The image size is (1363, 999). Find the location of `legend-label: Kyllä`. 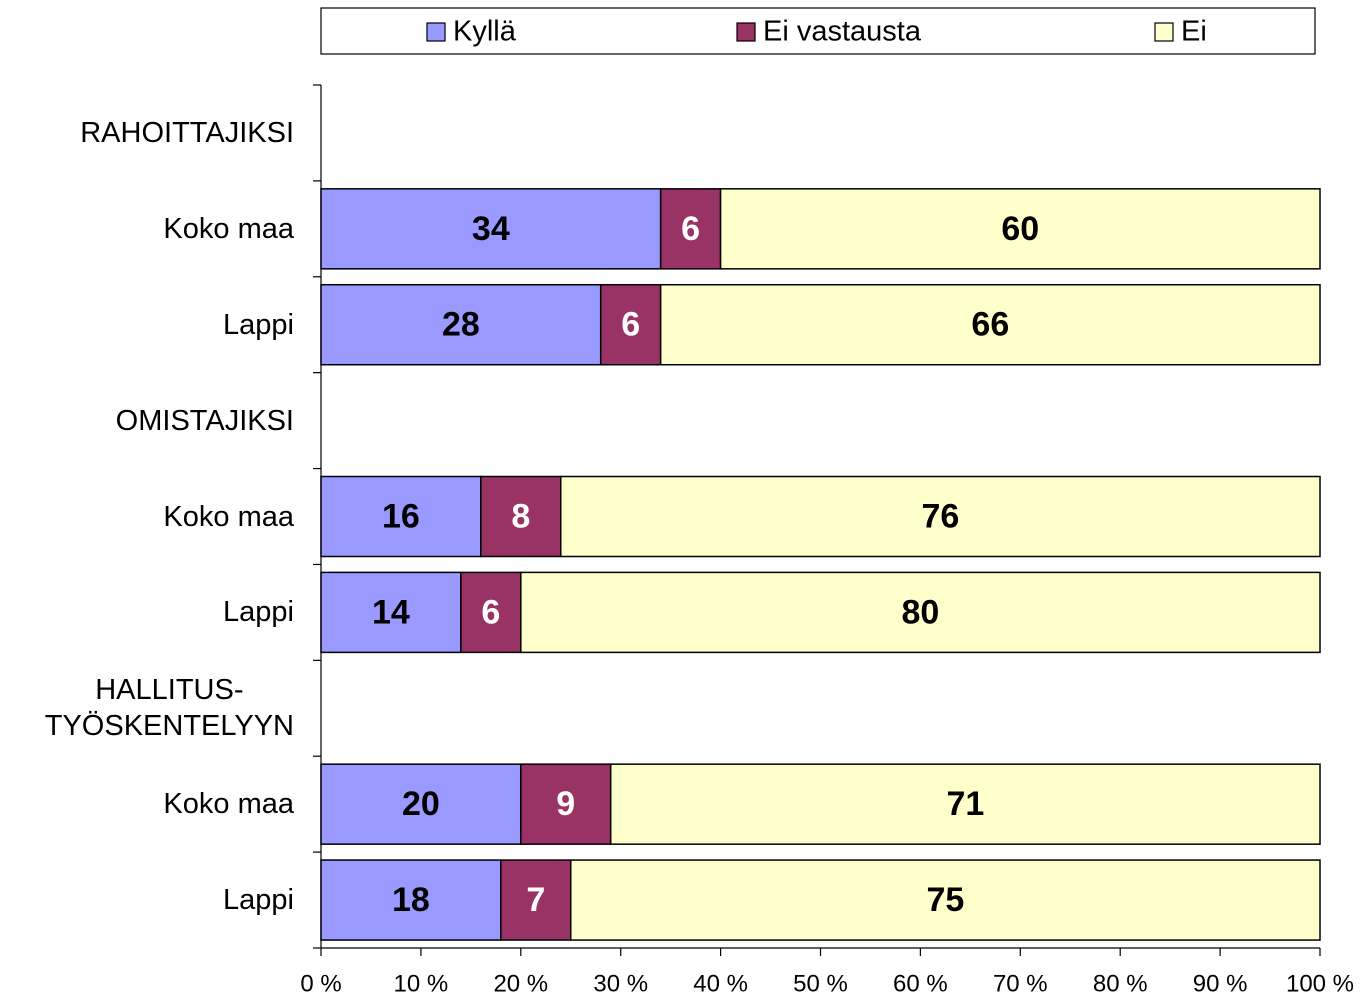

legend-label: Kyllä is located at coordinates (485, 32).